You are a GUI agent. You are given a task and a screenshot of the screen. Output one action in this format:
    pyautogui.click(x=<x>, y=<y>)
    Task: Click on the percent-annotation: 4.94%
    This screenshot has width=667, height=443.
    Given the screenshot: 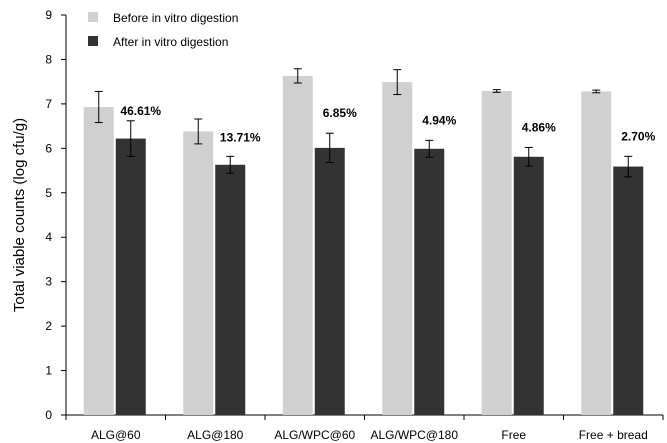 What is the action you would take?
    pyautogui.click(x=439, y=120)
    